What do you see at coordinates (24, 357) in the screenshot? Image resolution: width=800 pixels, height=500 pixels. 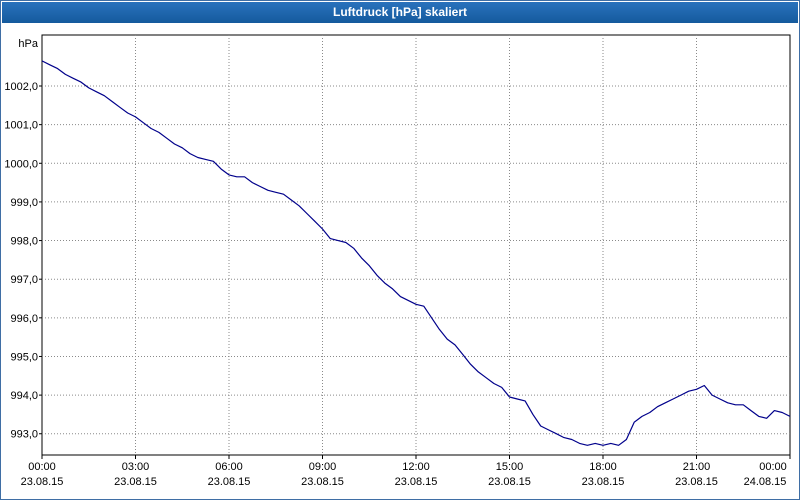 I see `y-tick-label: 995,0` at bounding box center [24, 357].